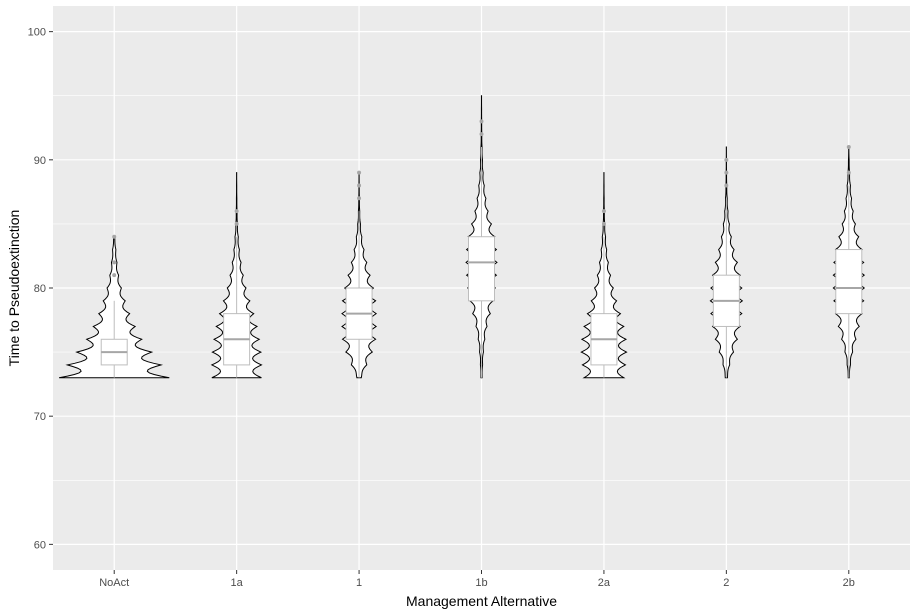 This screenshot has height=616, width=918. What do you see at coordinates (481, 583) in the screenshot?
I see `x-tick-label: 1b` at bounding box center [481, 583].